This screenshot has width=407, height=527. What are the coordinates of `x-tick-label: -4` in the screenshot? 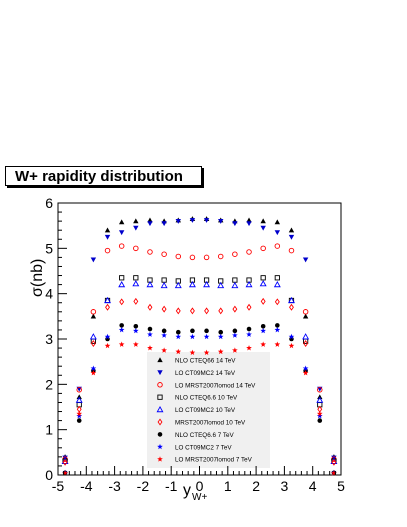 It's located at (86, 486).